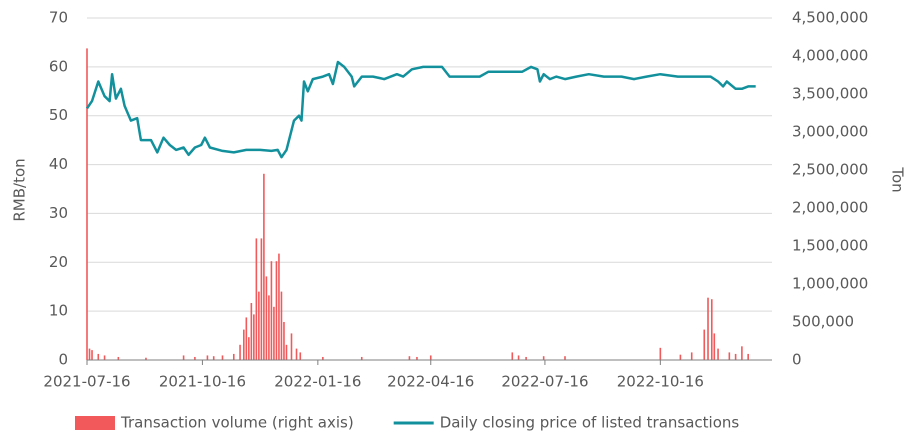 Image resolution: width=909 pixels, height=435 pixels. Describe the element at coordinates (830, 246) in the screenshot. I see `y2-tick-label: 1,500,000` at that location.